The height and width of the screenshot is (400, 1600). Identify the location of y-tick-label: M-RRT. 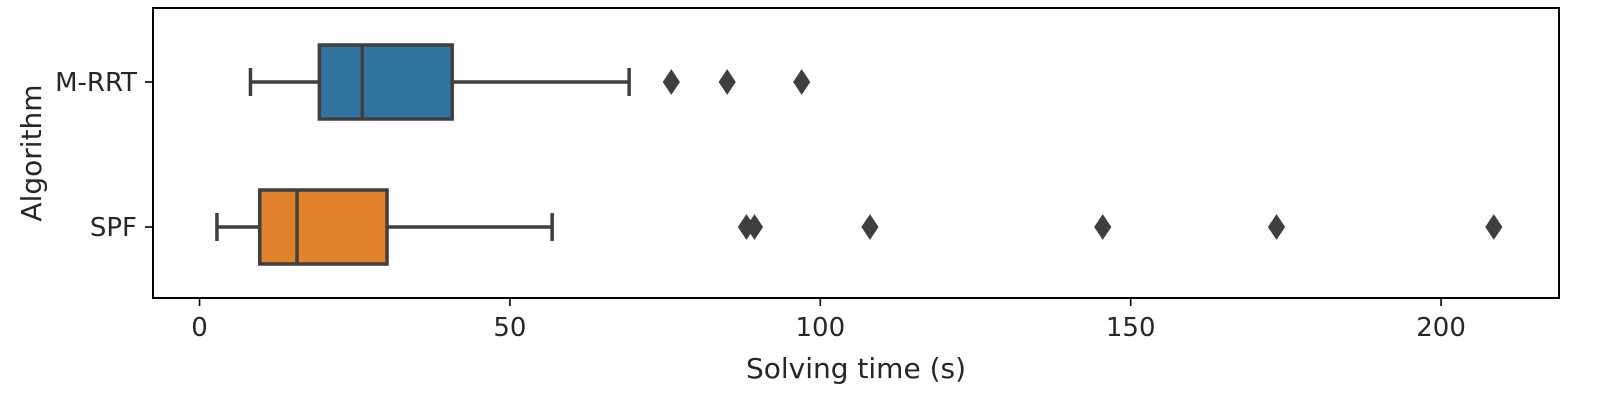
(96, 83).